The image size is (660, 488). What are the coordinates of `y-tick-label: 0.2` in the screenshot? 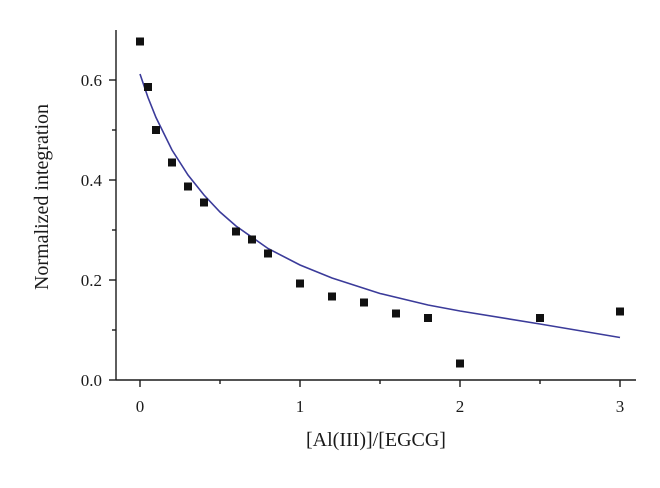 It's located at (91, 280).